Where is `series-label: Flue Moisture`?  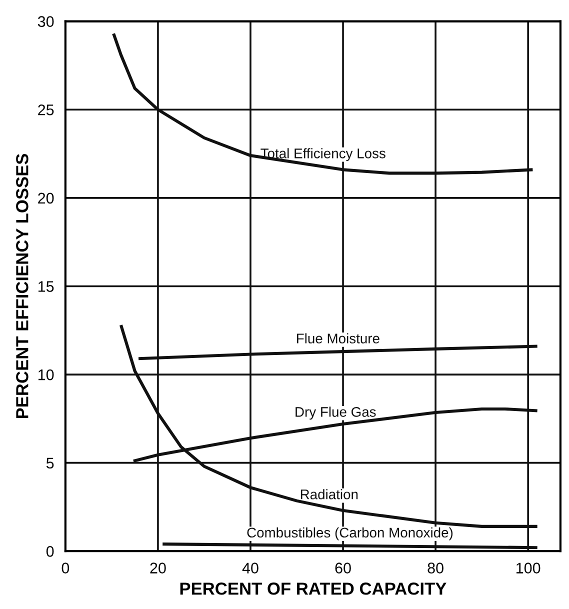
series-label: Flue Moisture is located at coordinates (338, 338).